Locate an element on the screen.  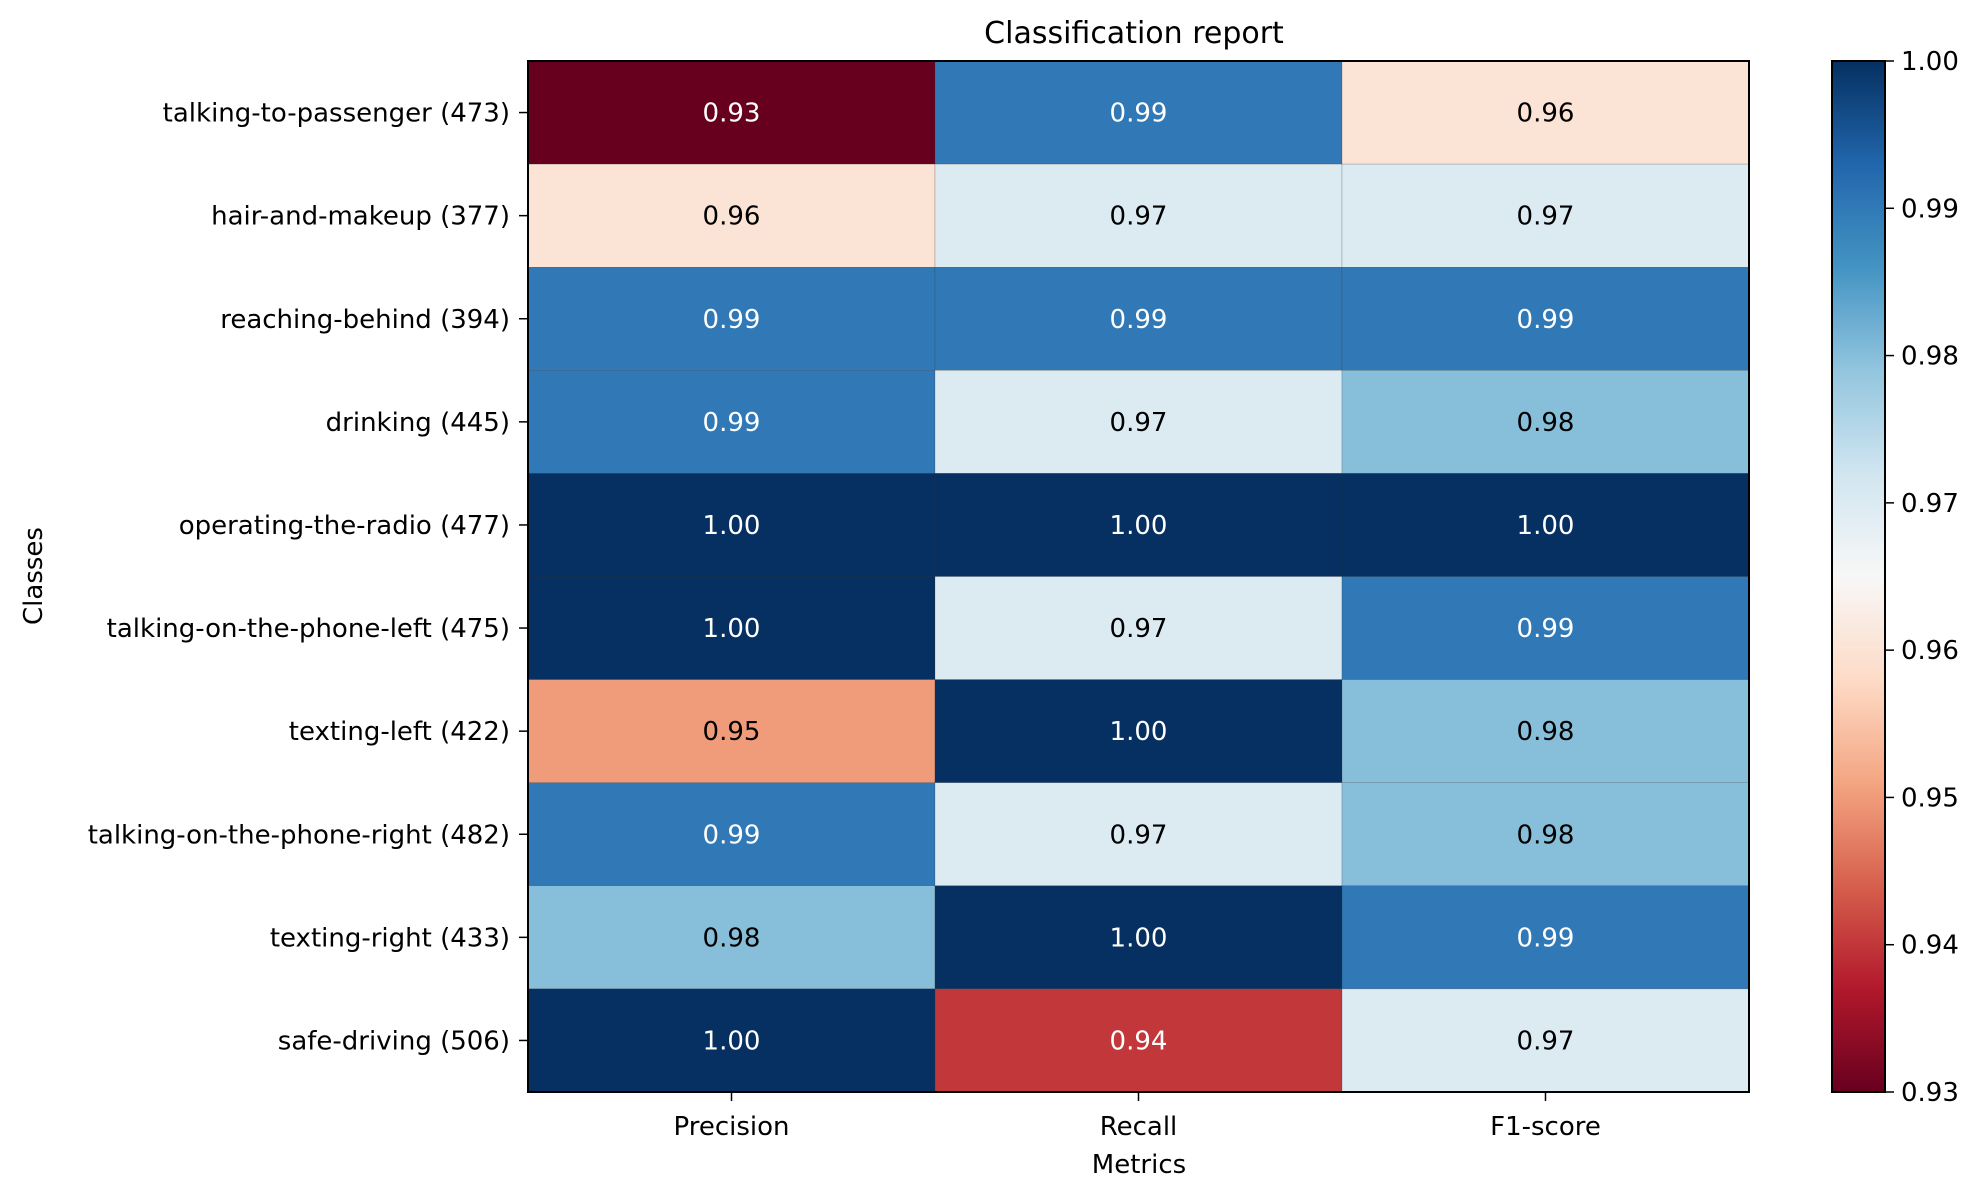
x-tick-label-precision: Precision is located at coordinates (731, 1127).